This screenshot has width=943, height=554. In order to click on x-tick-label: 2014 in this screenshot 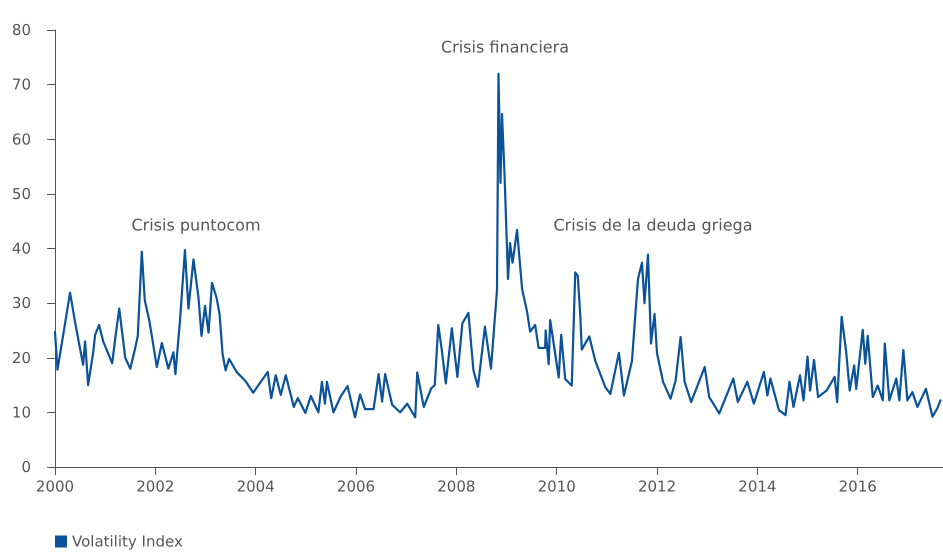, I will do `click(757, 487)`.